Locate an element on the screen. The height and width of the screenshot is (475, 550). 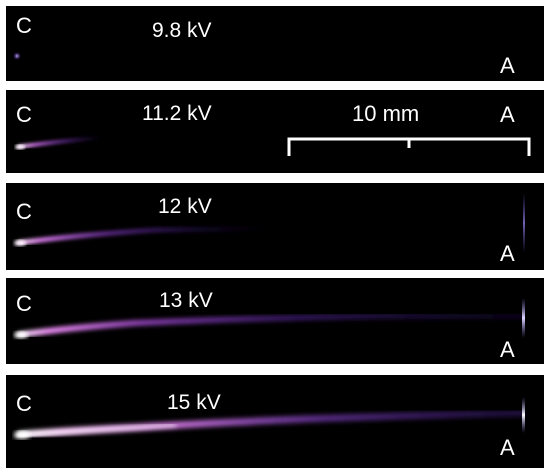
scale-bar is located at coordinates (409, 146).